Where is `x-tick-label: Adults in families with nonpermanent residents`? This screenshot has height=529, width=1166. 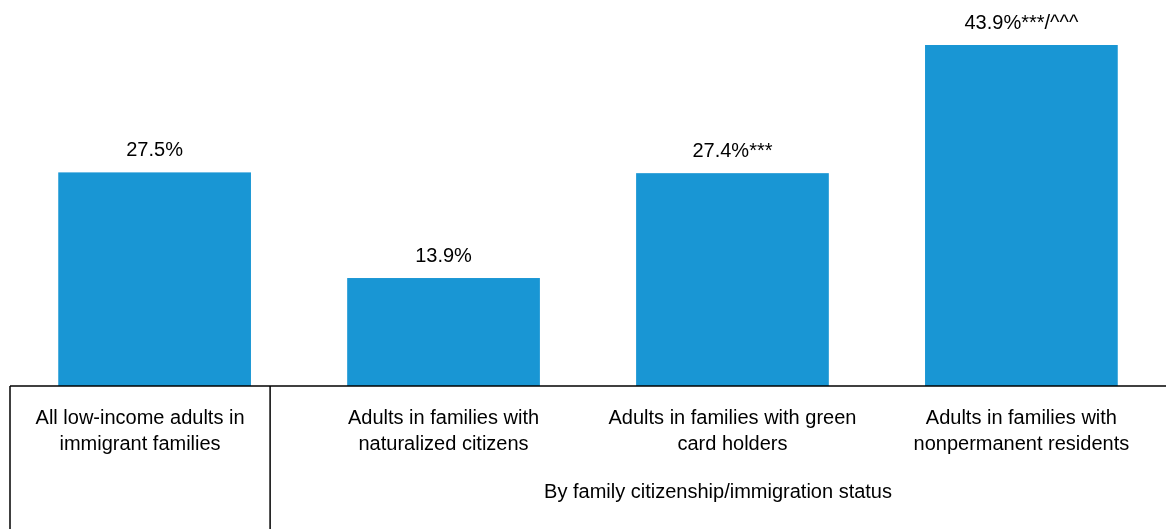
x-tick-label: Adults in families with nonpermanent residents is located at coordinates (1021, 430).